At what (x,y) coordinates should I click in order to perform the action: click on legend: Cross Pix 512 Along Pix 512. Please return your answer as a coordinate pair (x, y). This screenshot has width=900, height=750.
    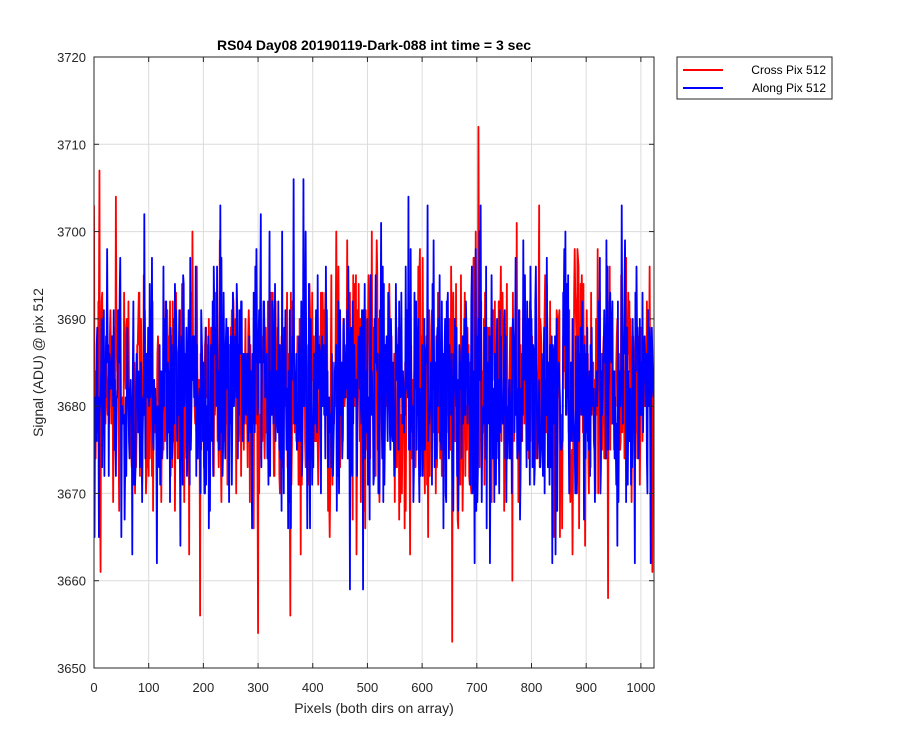
    Looking at the image, I should click on (754, 78).